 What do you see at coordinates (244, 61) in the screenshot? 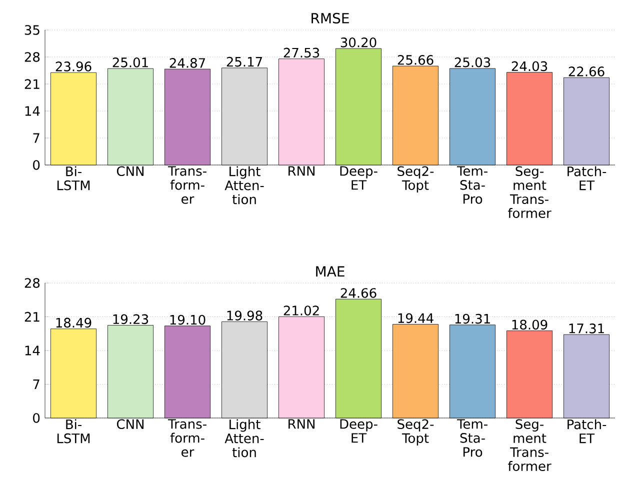
I see `data-label: 25.17` at bounding box center [244, 61].